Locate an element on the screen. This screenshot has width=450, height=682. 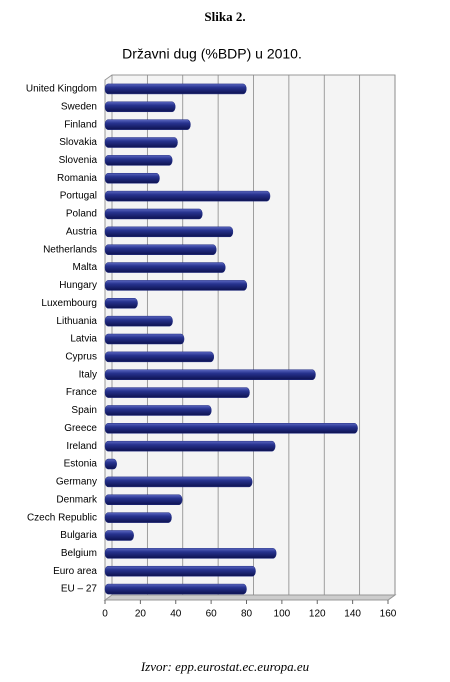
y-tick-label: Denmark is located at coordinates (77, 499).